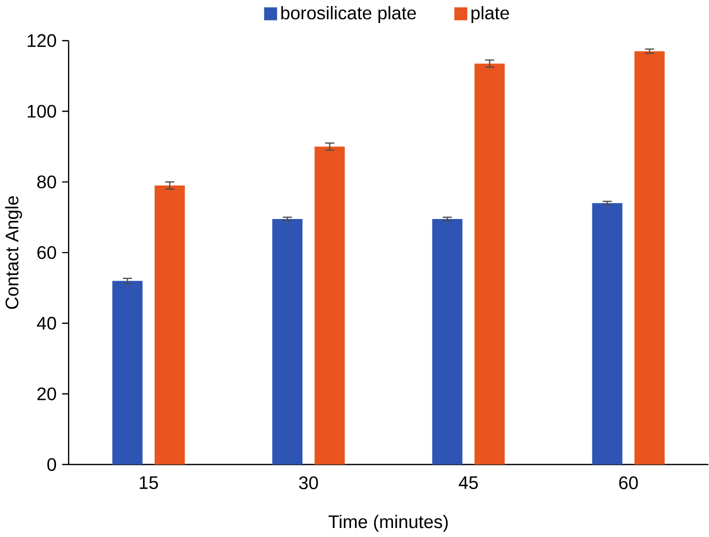 The width and height of the screenshot is (709, 537). What do you see at coordinates (149, 483) in the screenshot?
I see `x-tick-label: 15` at bounding box center [149, 483].